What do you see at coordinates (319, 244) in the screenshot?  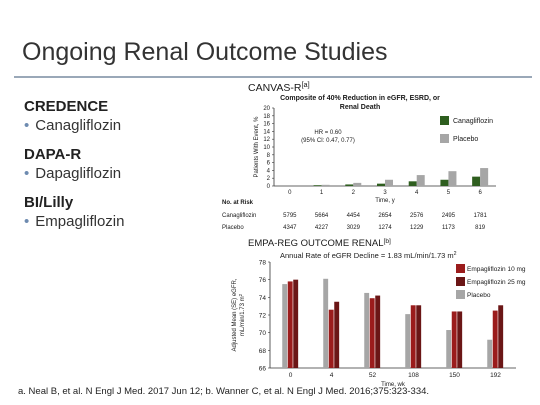 I see `chart-panel-label: EMPA-REG OUTCOME RENAL[b]` at bounding box center [319, 244].